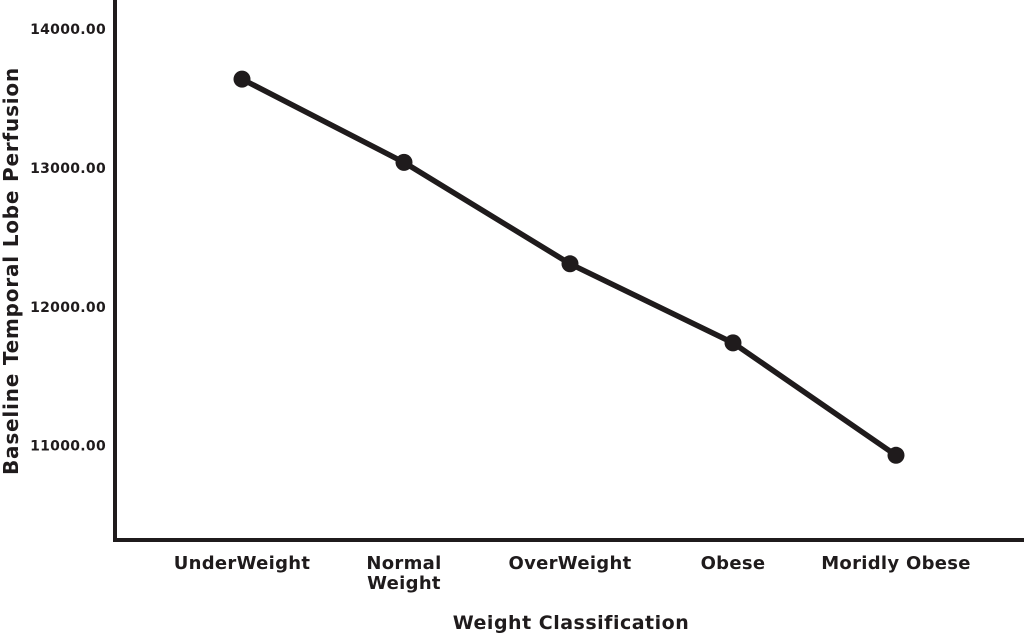  Describe the element at coordinates (896, 563) in the screenshot. I see `x-category-label: Moridly Obese` at that location.